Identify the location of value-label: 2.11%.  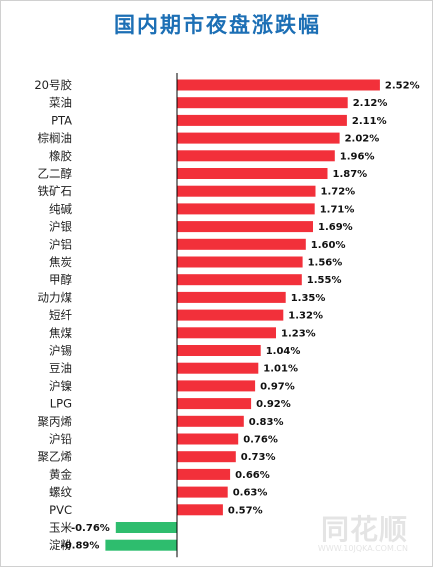
(369, 121).